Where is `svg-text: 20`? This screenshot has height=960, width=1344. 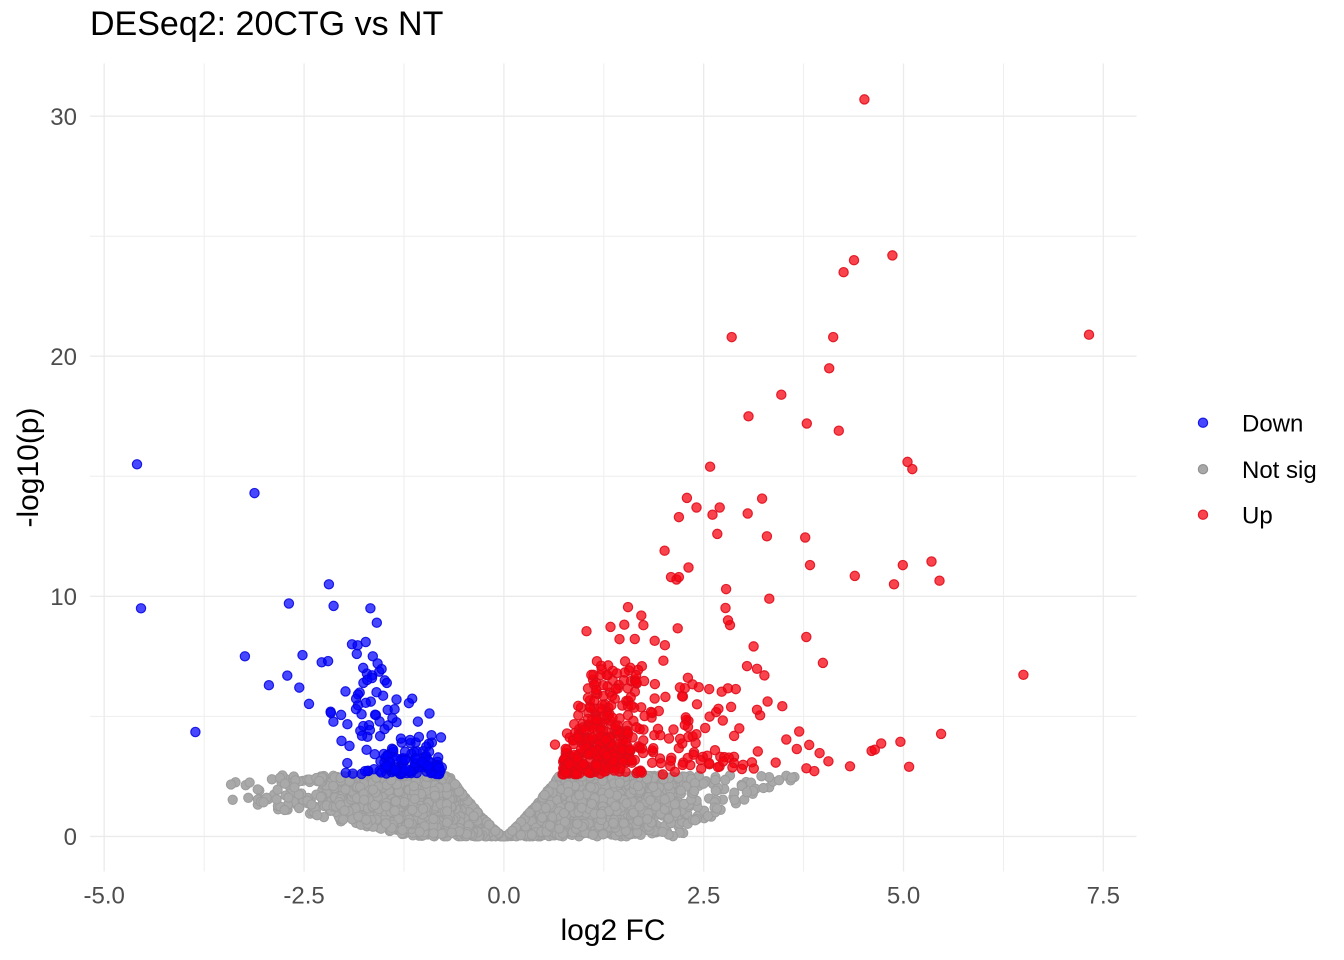
svg-text: 20 is located at coordinates (63, 357).